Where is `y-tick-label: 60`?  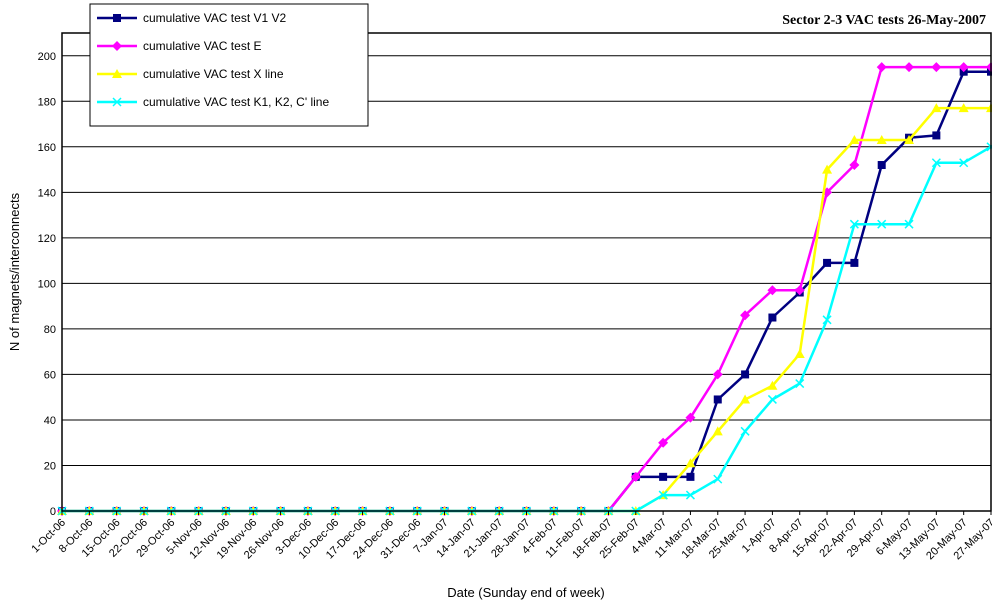
y-tick-label: 60 is located at coordinates (50, 375).